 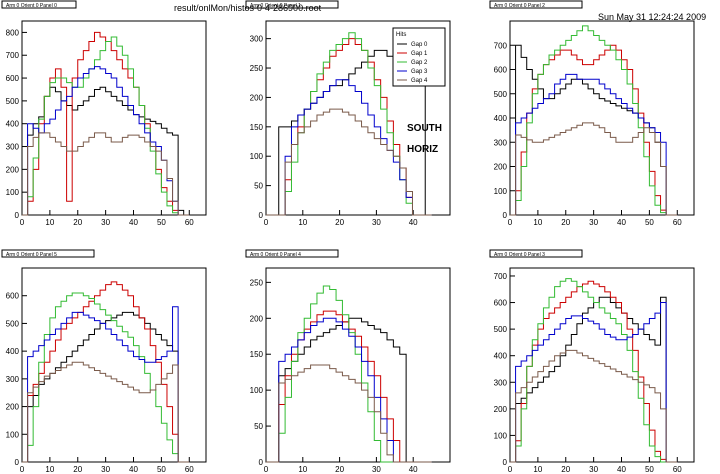 I want to click on panel-title: Arm 0 Orient 0 Panel 2, so click(x=519, y=6).